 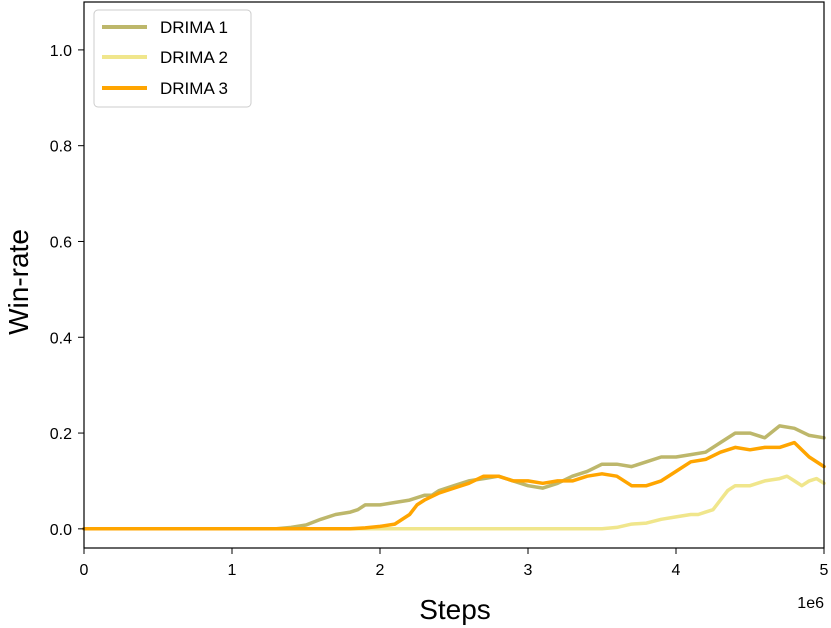 What do you see at coordinates (194, 27) in the screenshot?
I see `legend-label-drima-1: DRIMA 1` at bounding box center [194, 27].